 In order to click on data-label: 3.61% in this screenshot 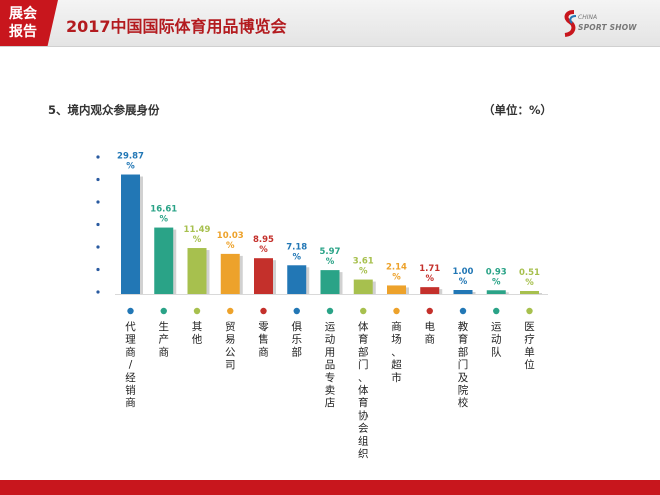, I will do `click(363, 267)`.